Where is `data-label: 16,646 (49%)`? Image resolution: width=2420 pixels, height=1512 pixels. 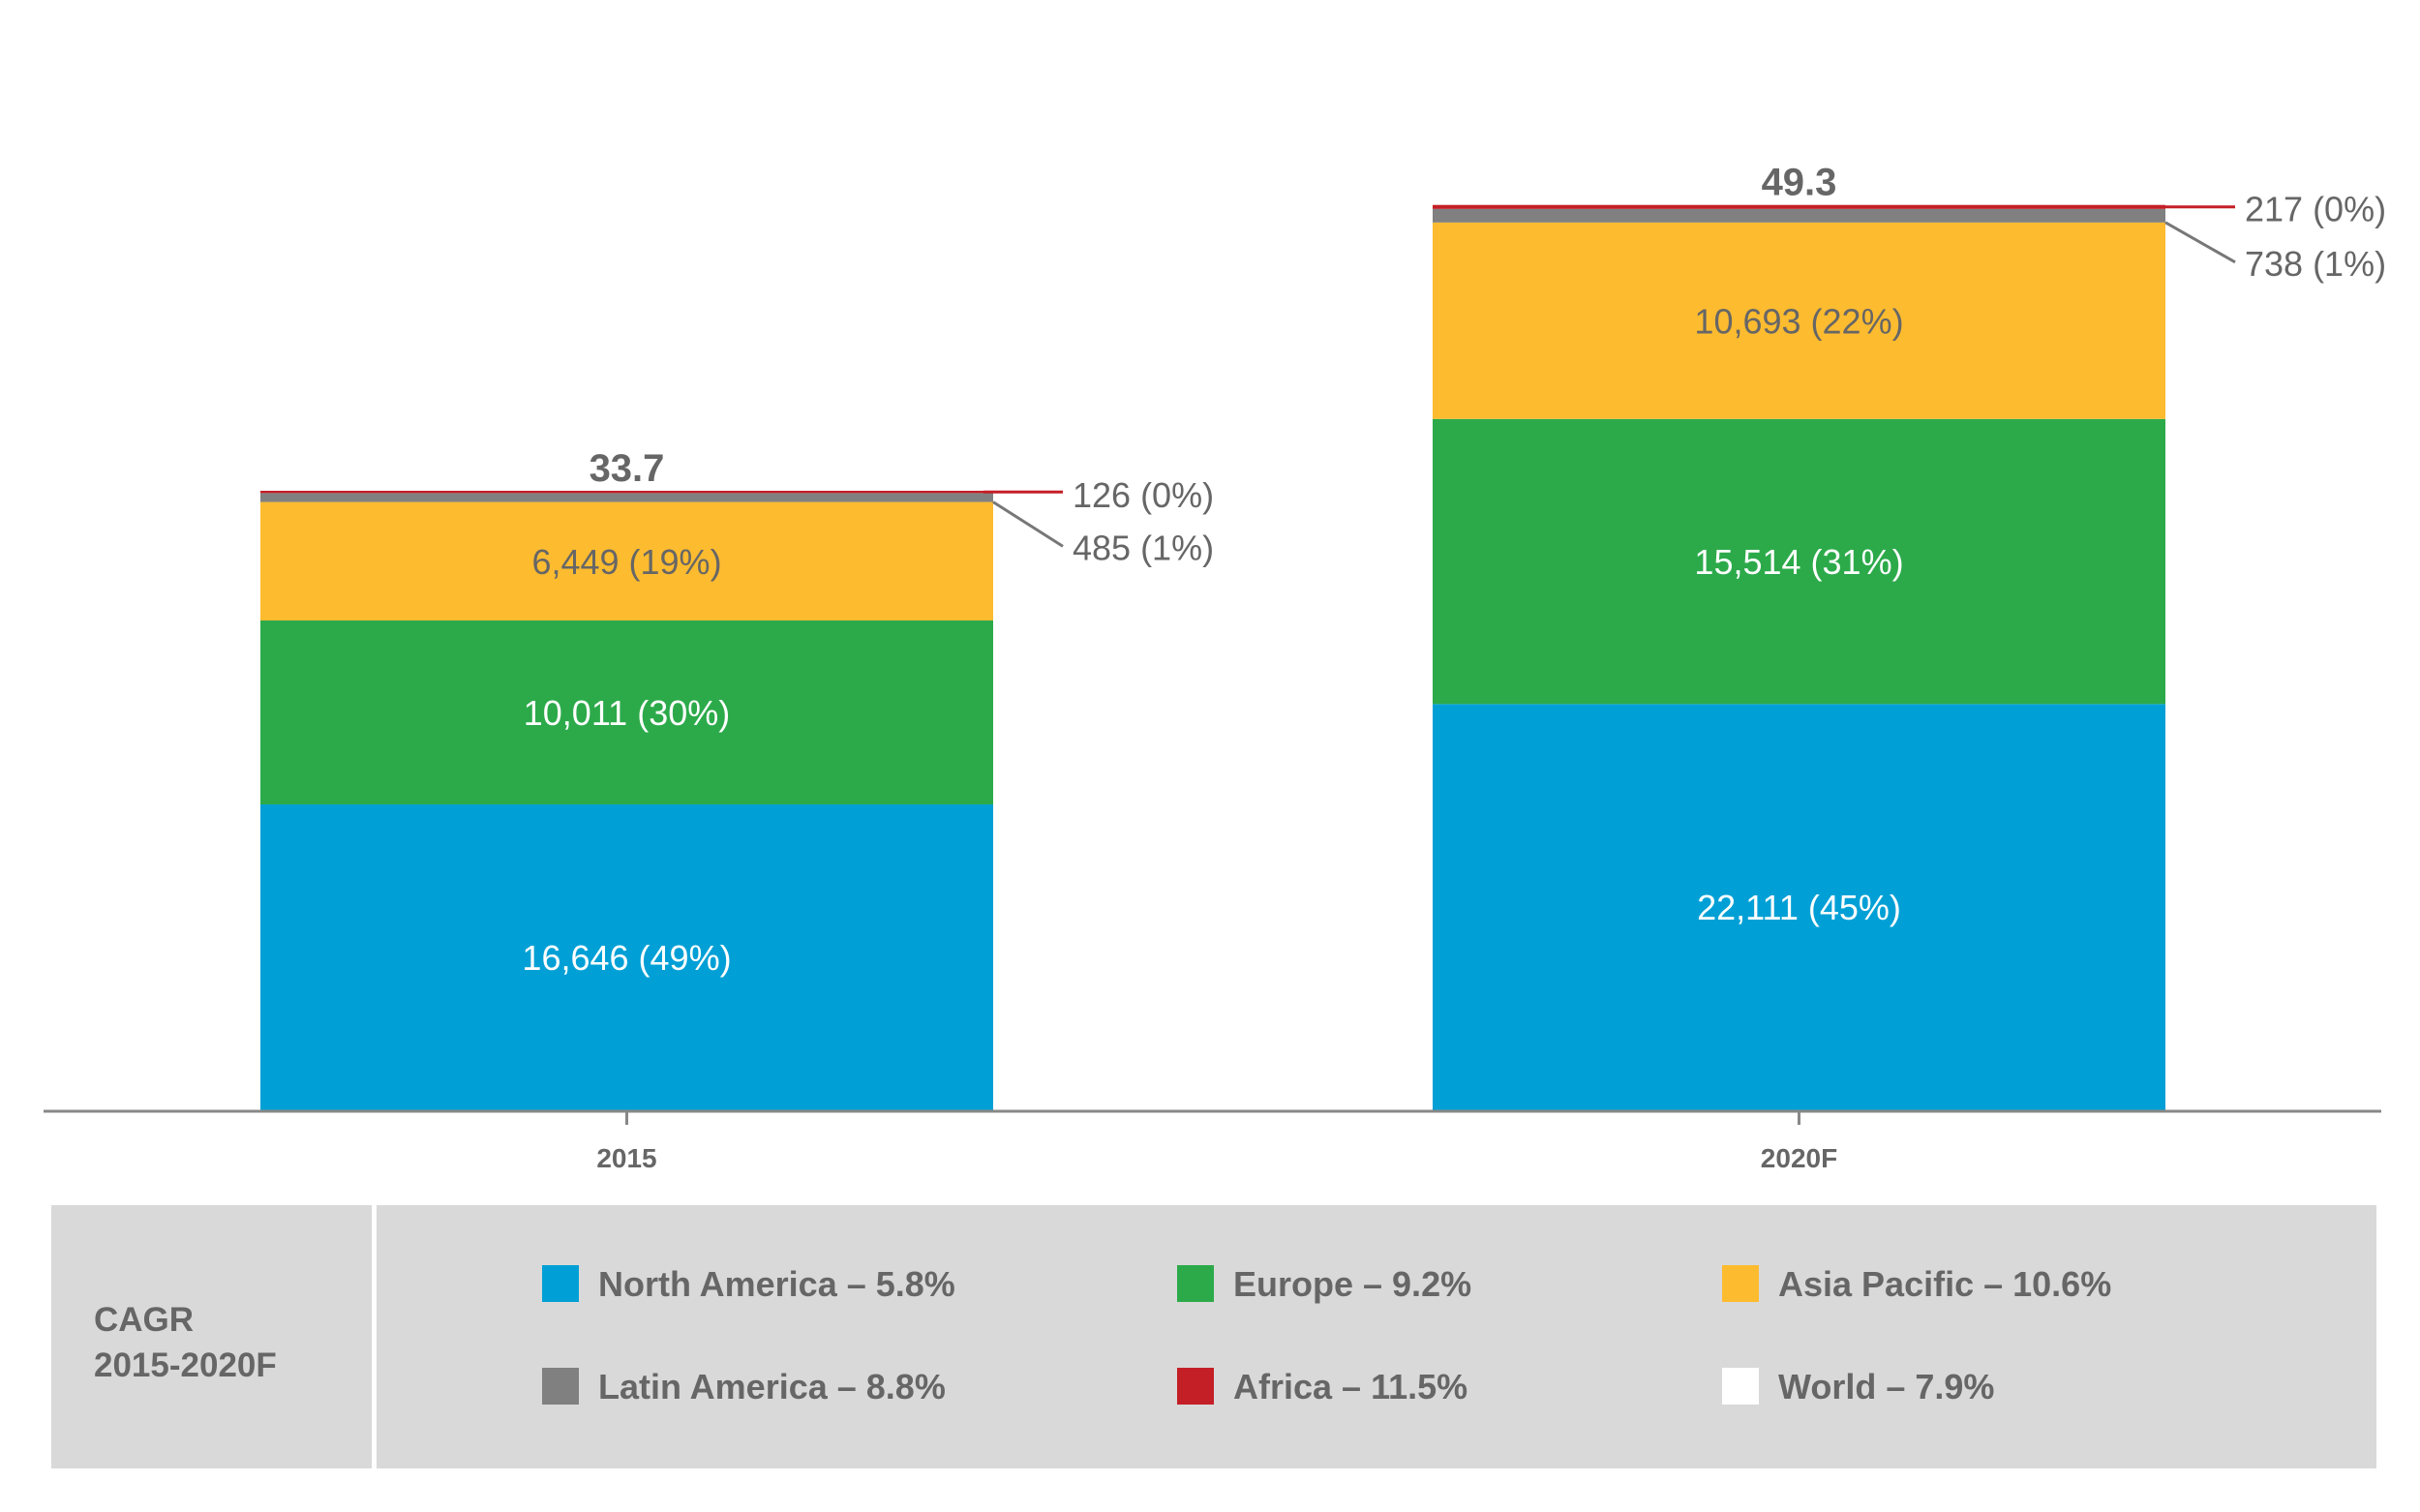
data-label: 16,646 (49%) is located at coordinates (626, 958).